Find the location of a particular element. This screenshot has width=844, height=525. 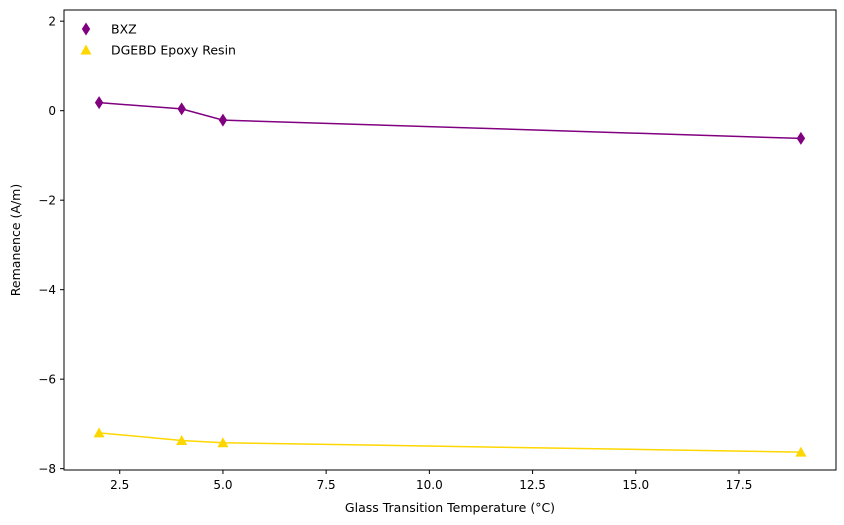

y-axis-label: Remanence (A/m) is located at coordinates (15, 240).